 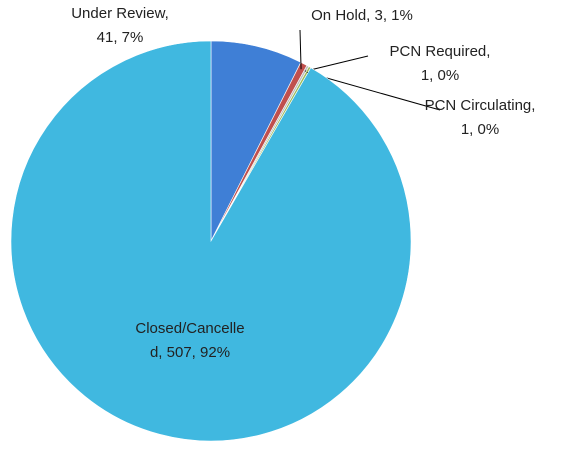 I want to click on data-label: Under Review, 41, 7%, so click(x=120, y=25).